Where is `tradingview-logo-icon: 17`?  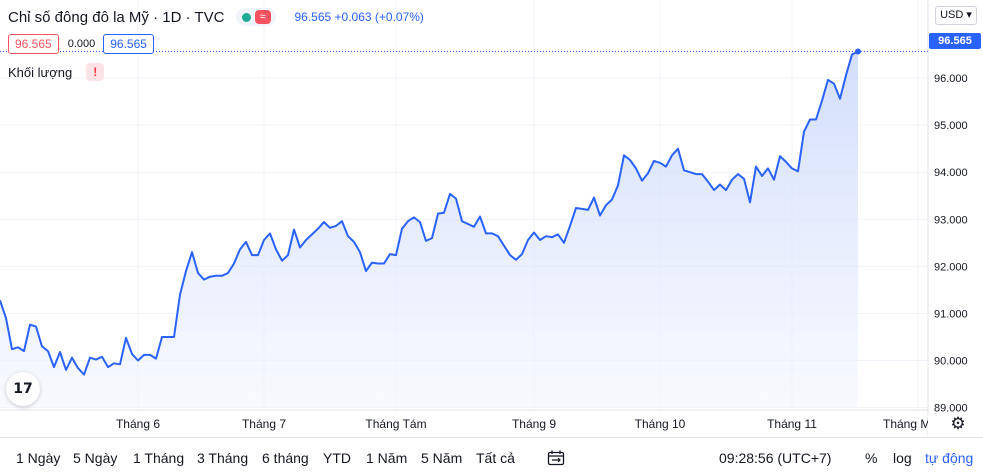
tradingview-logo-icon: 17 is located at coordinates (23, 389).